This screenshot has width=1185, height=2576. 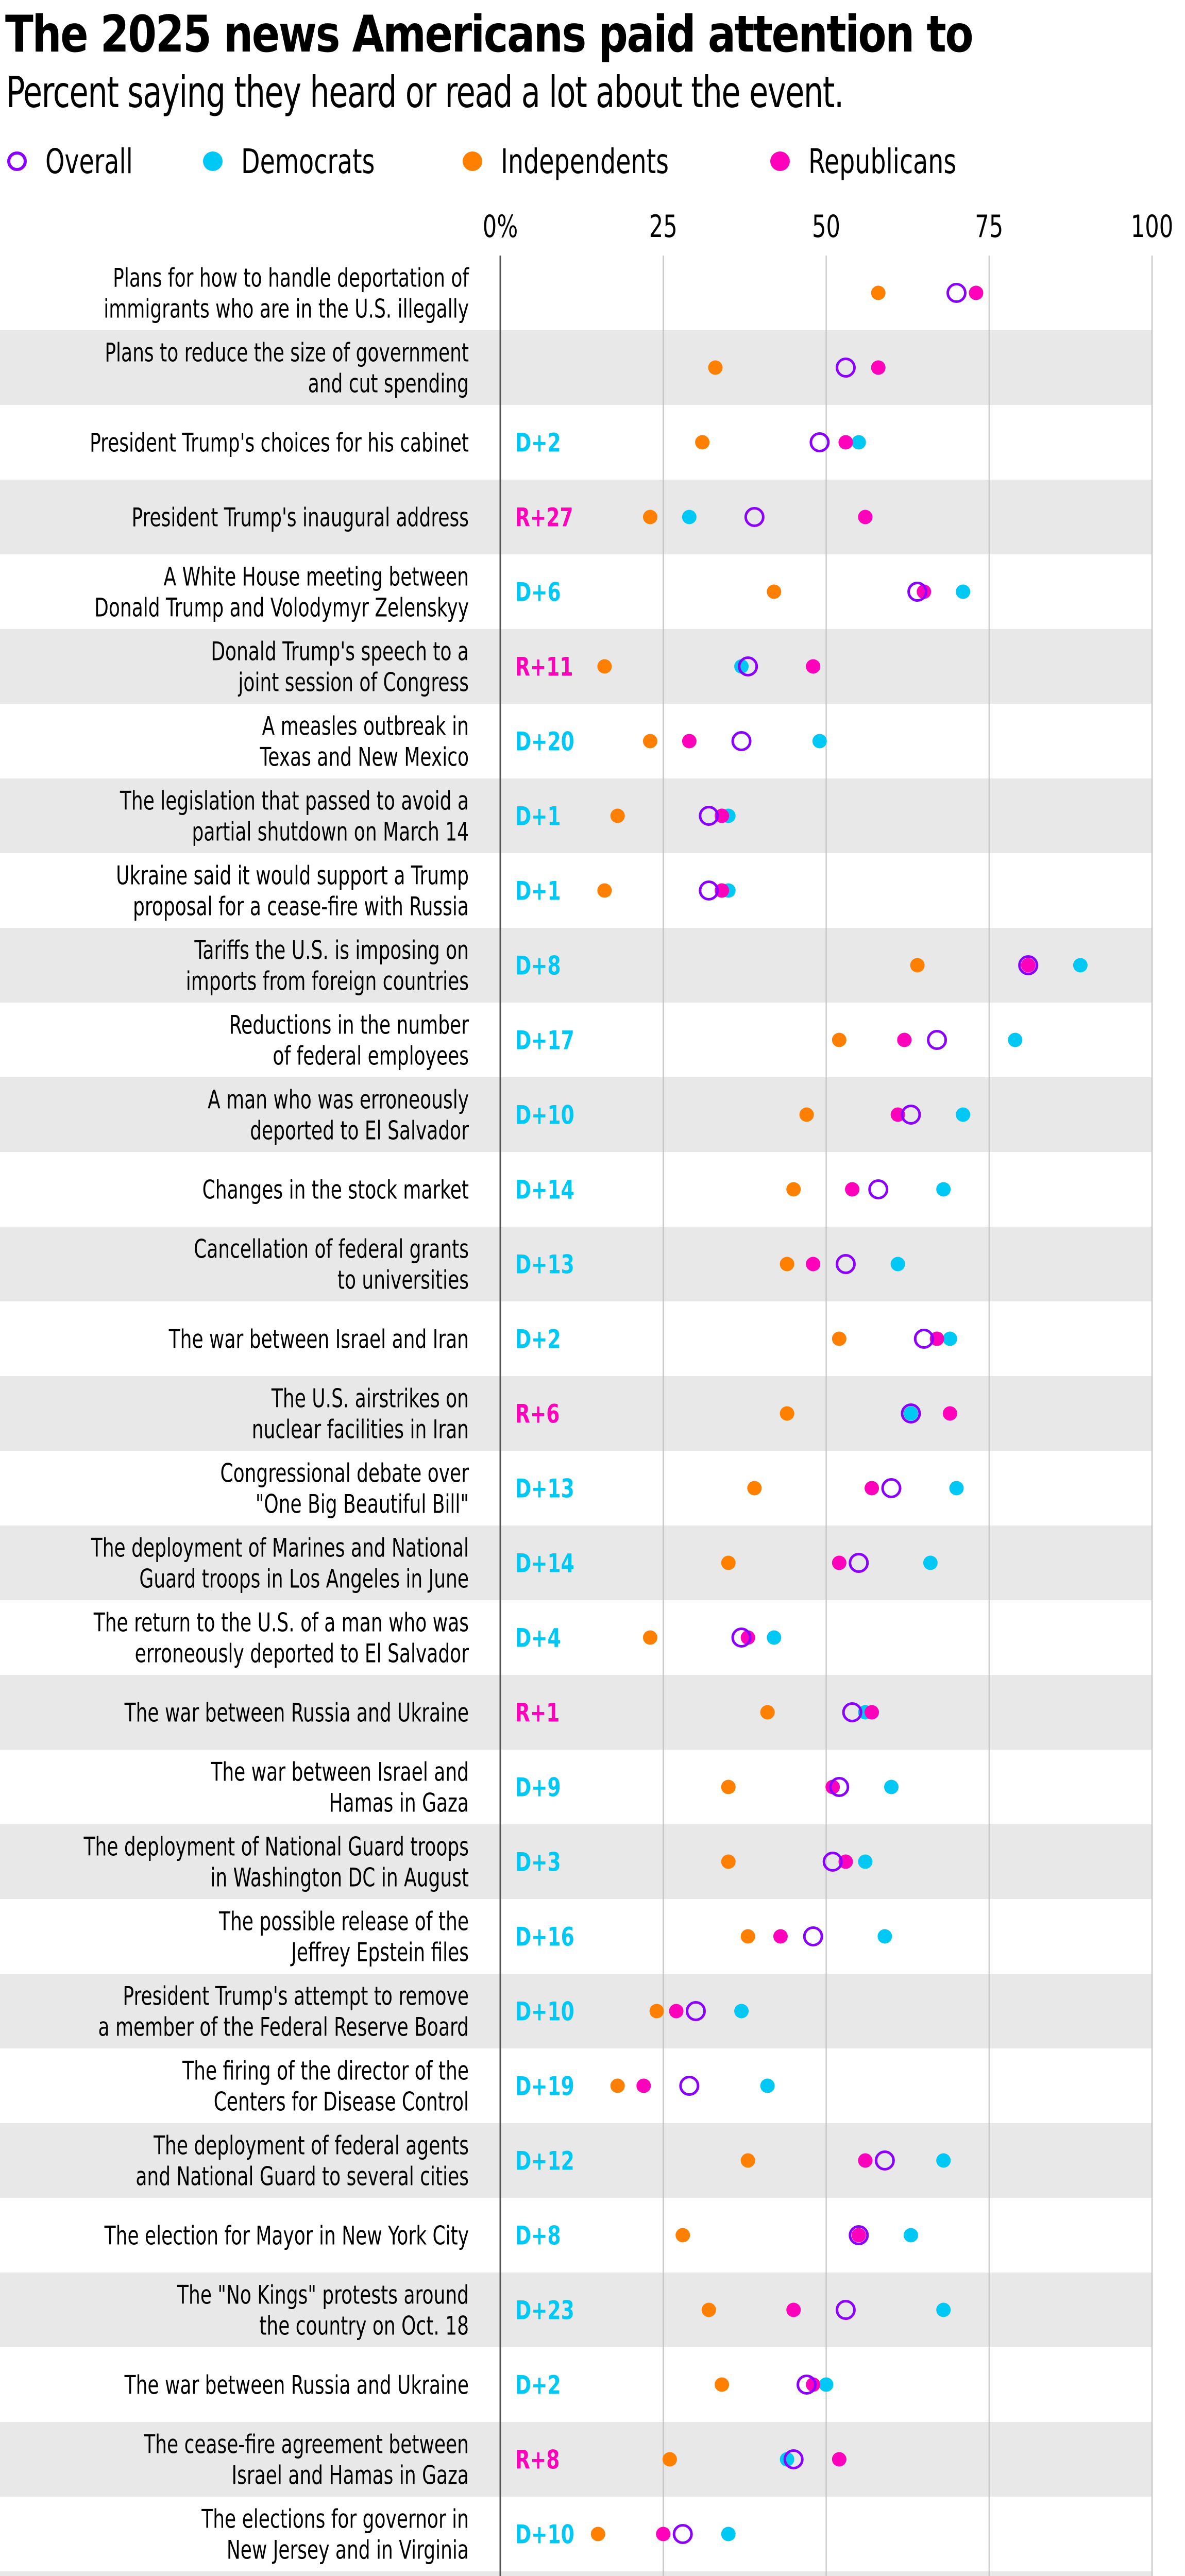 I want to click on gap-label: R+6, so click(x=537, y=1414).